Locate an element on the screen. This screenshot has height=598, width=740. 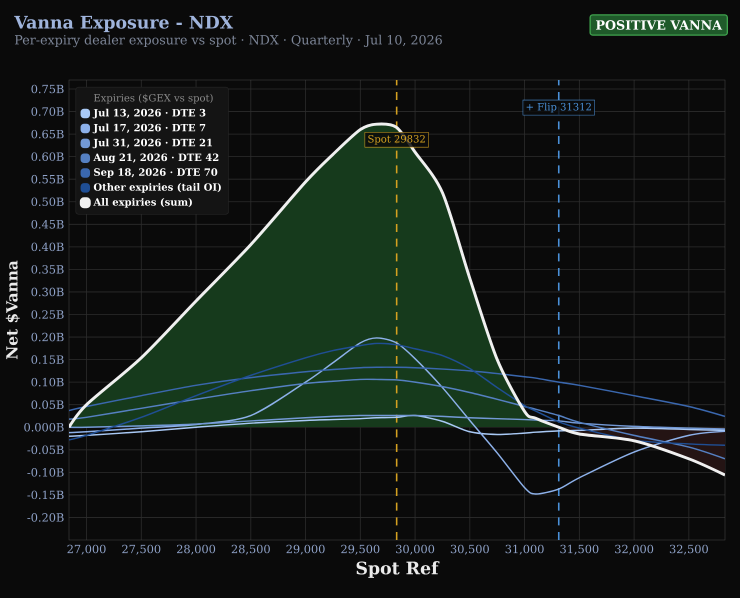
y-tick-label: -0.20B is located at coordinates (45, 517).